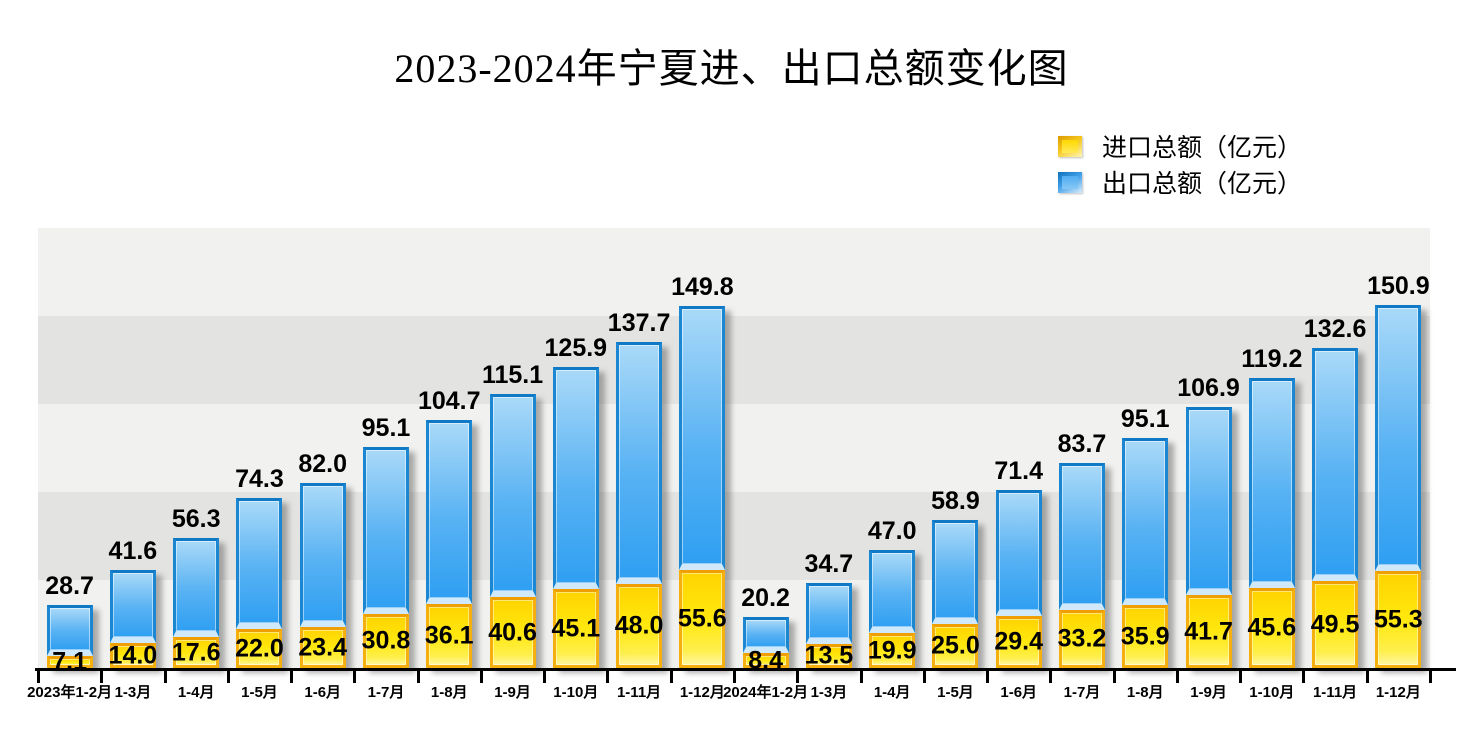  Describe the element at coordinates (734, 360) in the screenshot. I see `grid-band` at that location.